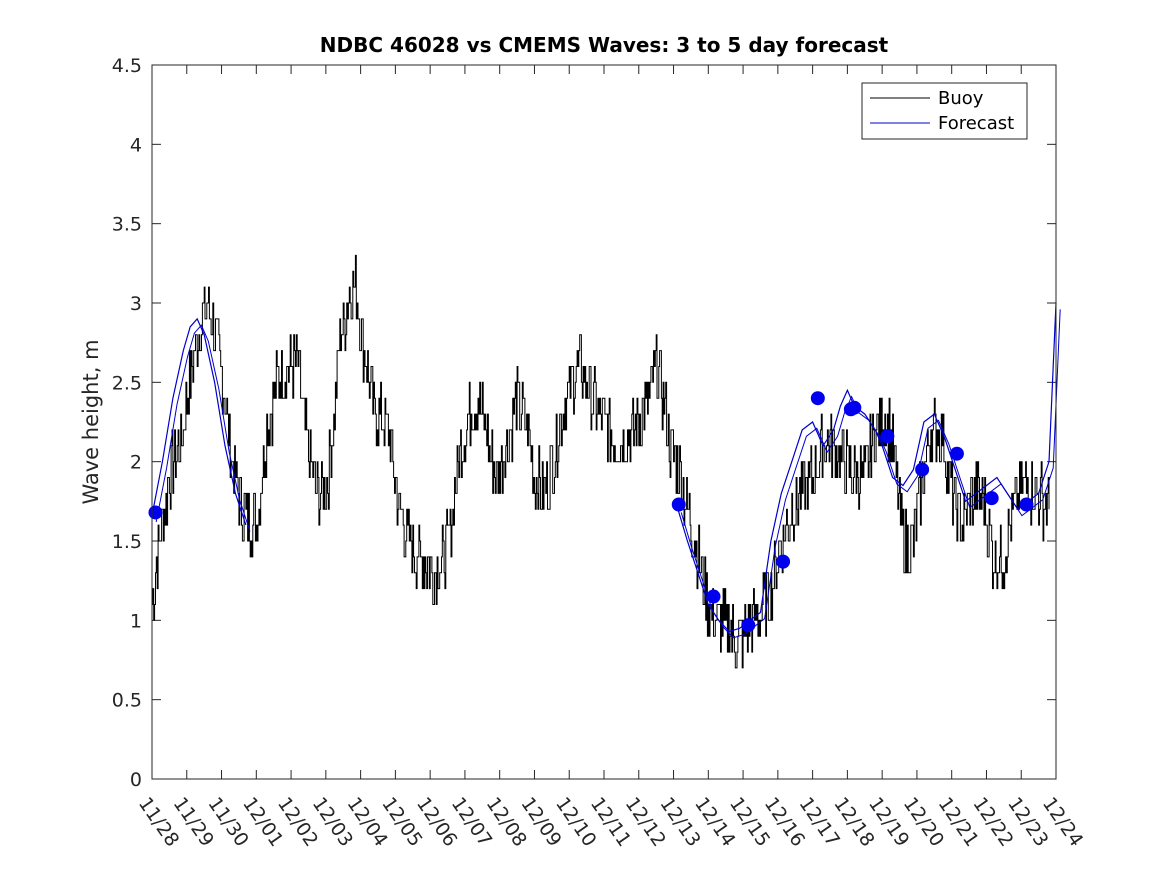 Image resolution: width=1167 pixels, height=875 pixels. Describe the element at coordinates (136, 621) in the screenshot. I see `y-tick-label: 1` at that location.